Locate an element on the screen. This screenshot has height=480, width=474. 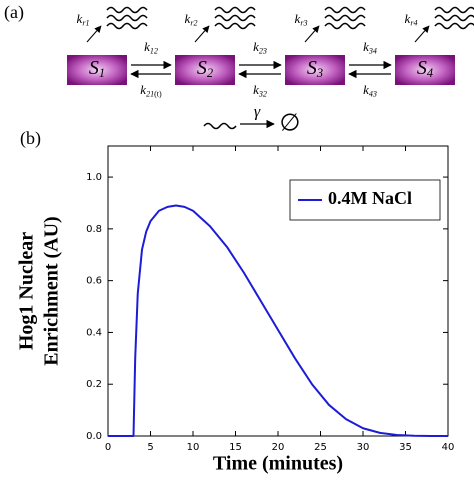
x-tick-label: 15 is located at coordinates (235, 447).